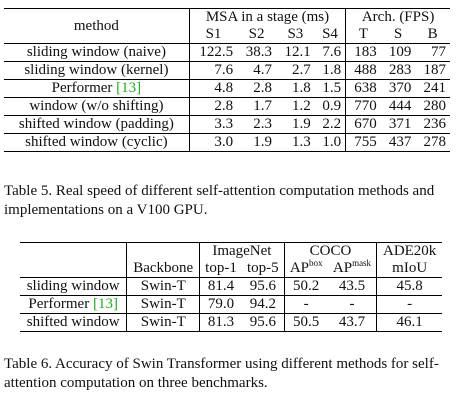 The height and width of the screenshot is (400, 468). What do you see at coordinates (400, 52) in the screenshot?
I see `fps-cell: 109` at bounding box center [400, 52].